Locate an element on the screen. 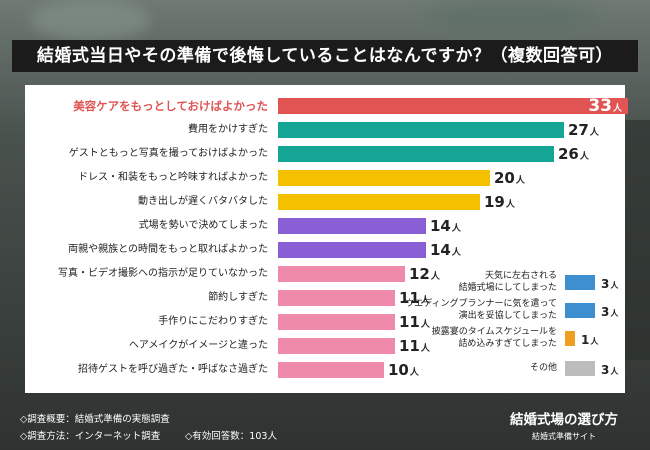 The width and height of the screenshot is (650, 450). bar-label: 手作りにこだわりすぎた is located at coordinates (213, 321).